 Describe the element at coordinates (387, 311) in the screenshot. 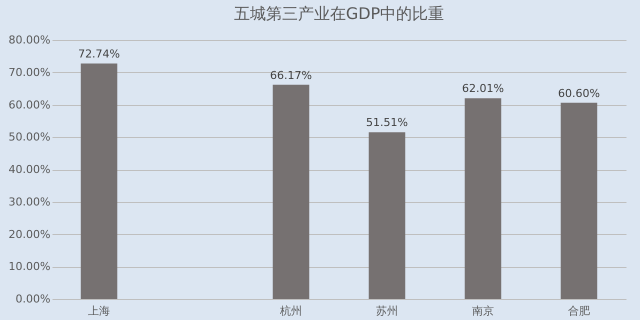

I see `x-tick-label: 苏州` at that location.